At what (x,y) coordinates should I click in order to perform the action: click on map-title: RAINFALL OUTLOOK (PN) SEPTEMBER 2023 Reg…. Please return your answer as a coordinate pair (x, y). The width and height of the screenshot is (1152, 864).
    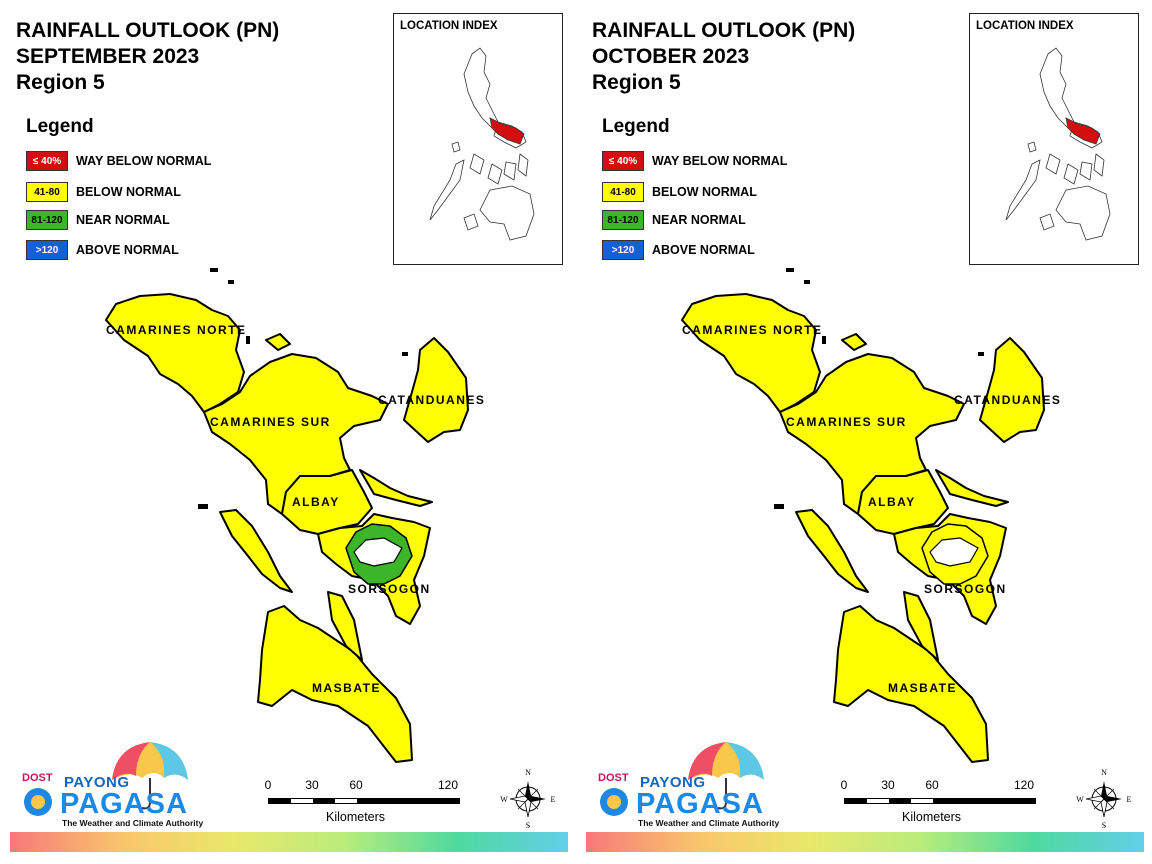
    Looking at the image, I should click on (147, 57).